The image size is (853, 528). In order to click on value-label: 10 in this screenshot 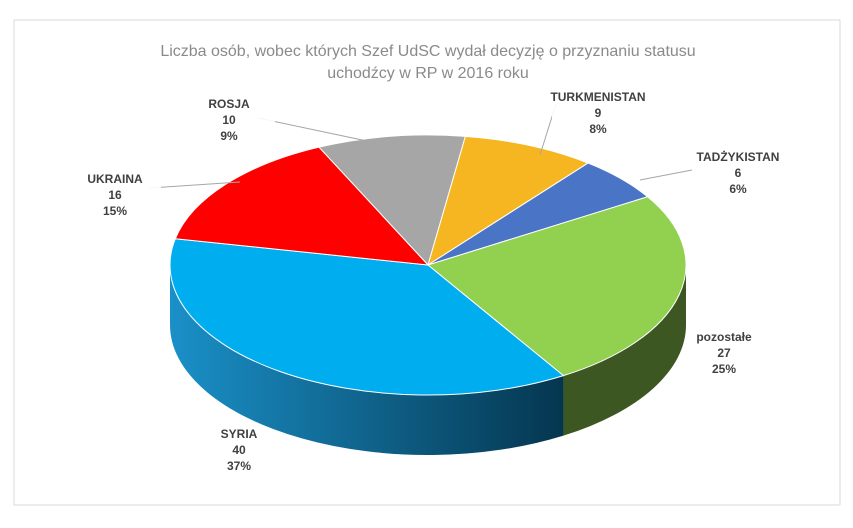, I will do `click(229, 120)`.